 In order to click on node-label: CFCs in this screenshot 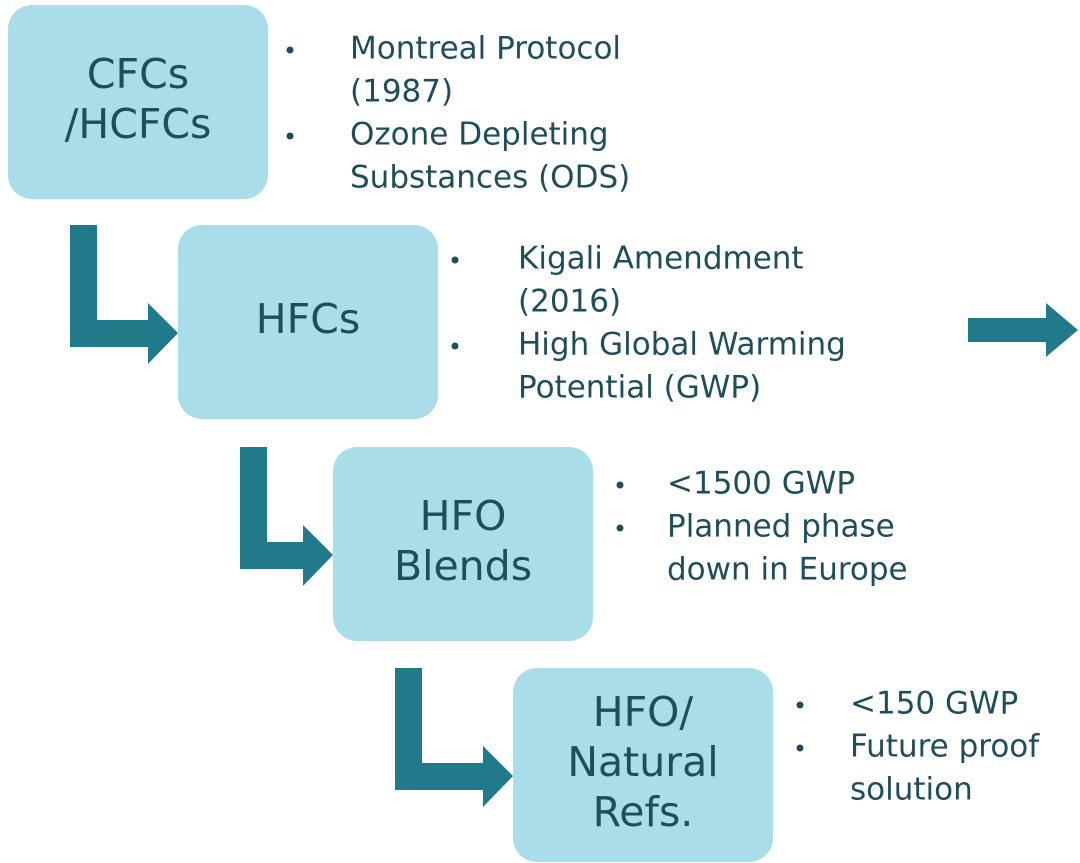, I will do `click(138, 74)`.